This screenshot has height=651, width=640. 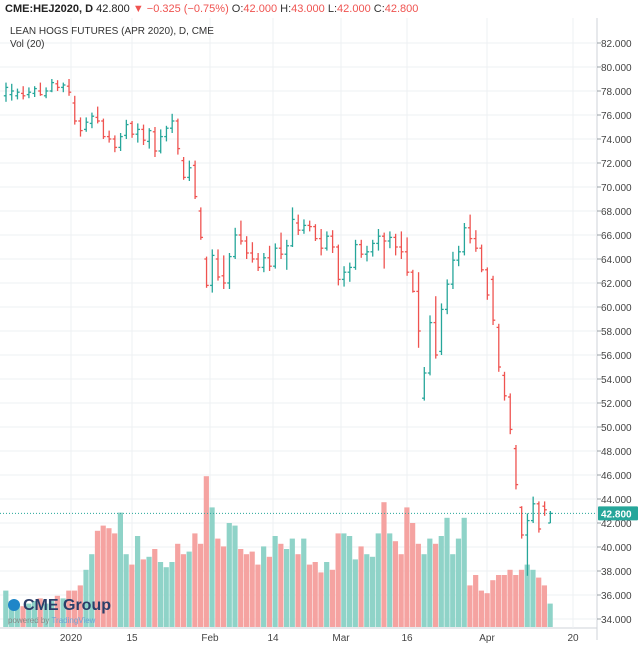 I want to click on last-price-tag-label: 42.800, so click(x=616, y=514).